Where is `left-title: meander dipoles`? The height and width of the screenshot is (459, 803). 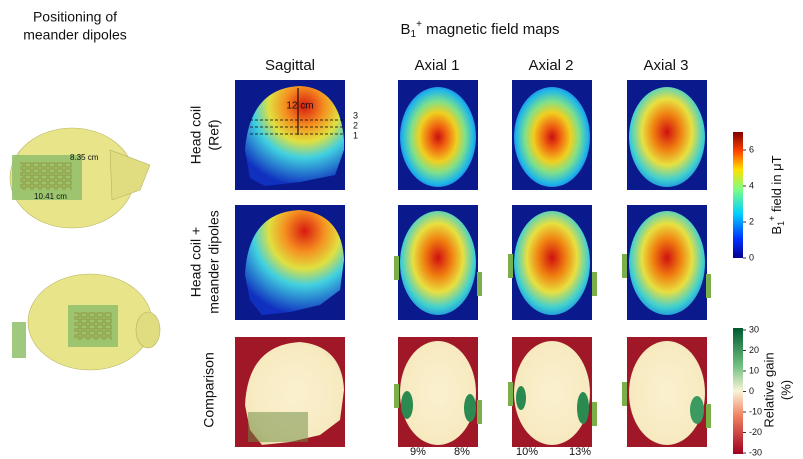
left-title: meander dipoles is located at coordinates (75, 35).